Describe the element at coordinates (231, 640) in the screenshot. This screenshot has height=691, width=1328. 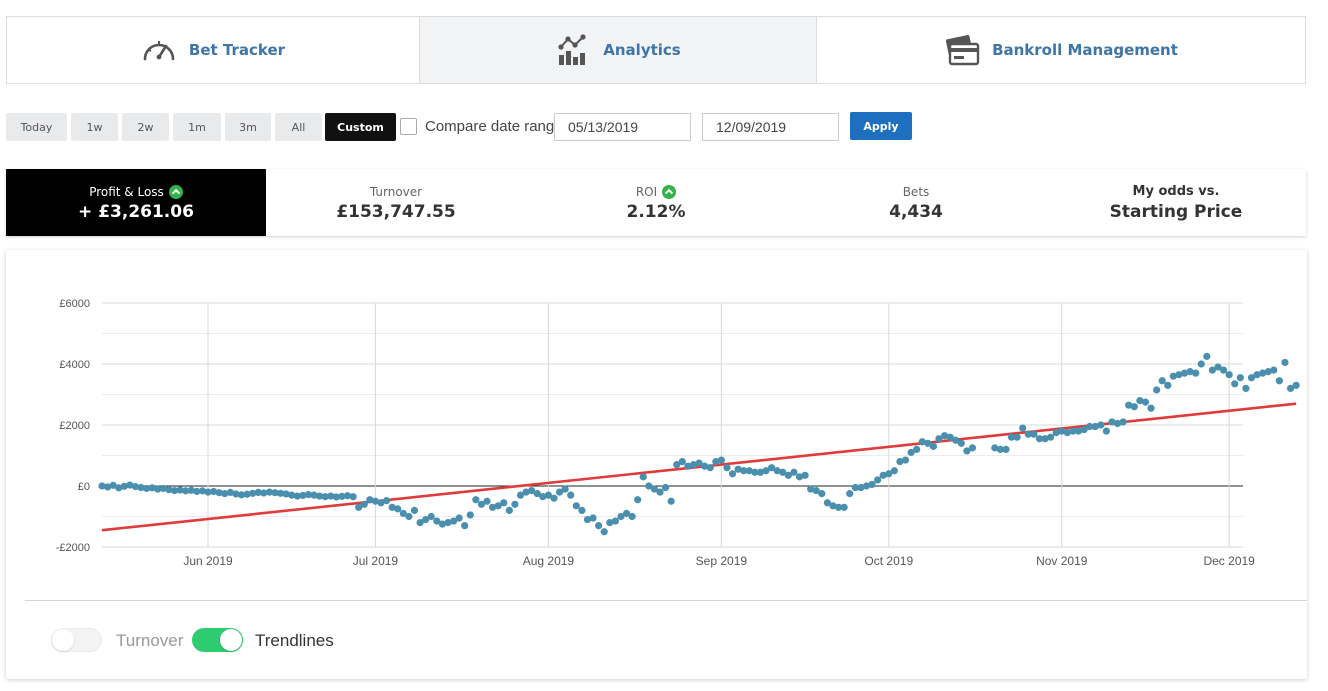
I see `toggle-knob` at that location.